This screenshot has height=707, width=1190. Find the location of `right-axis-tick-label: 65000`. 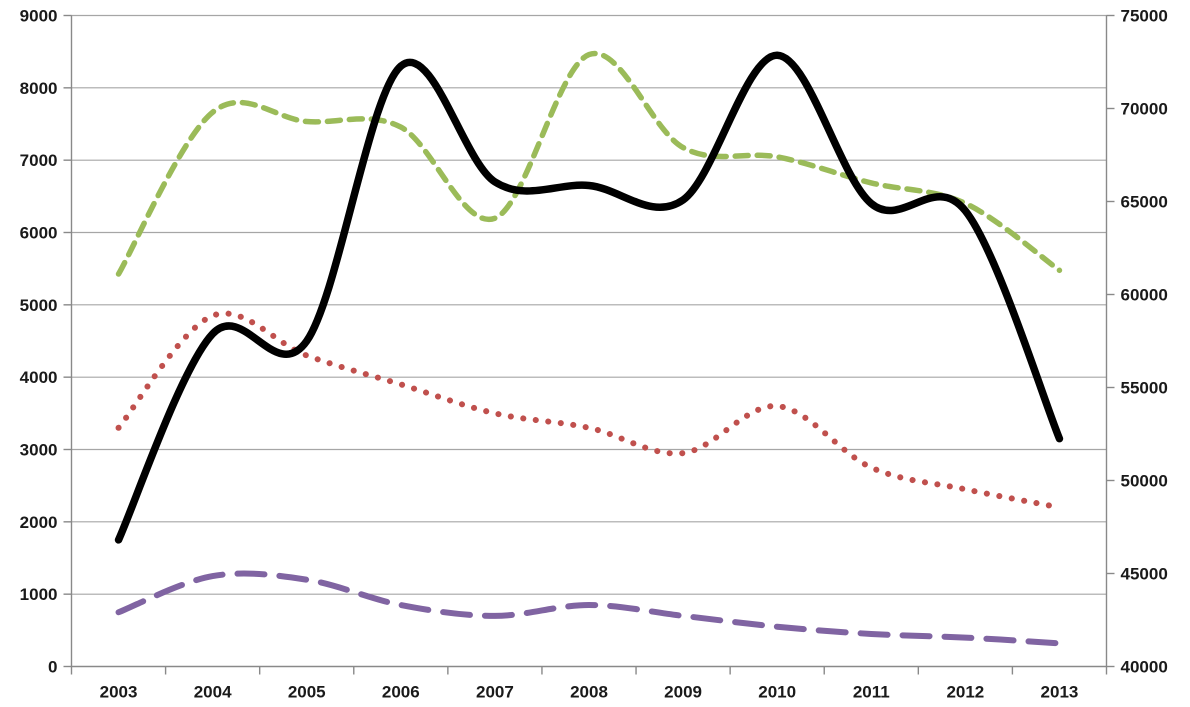

right-axis-tick-label: 65000 is located at coordinates (1144, 202).